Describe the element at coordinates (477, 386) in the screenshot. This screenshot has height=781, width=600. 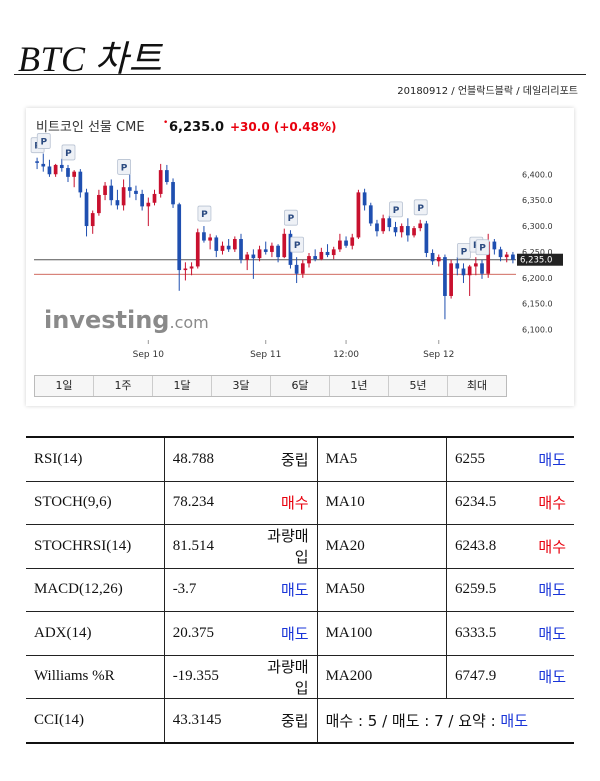
I see `range-button-7: 최대` at that location.